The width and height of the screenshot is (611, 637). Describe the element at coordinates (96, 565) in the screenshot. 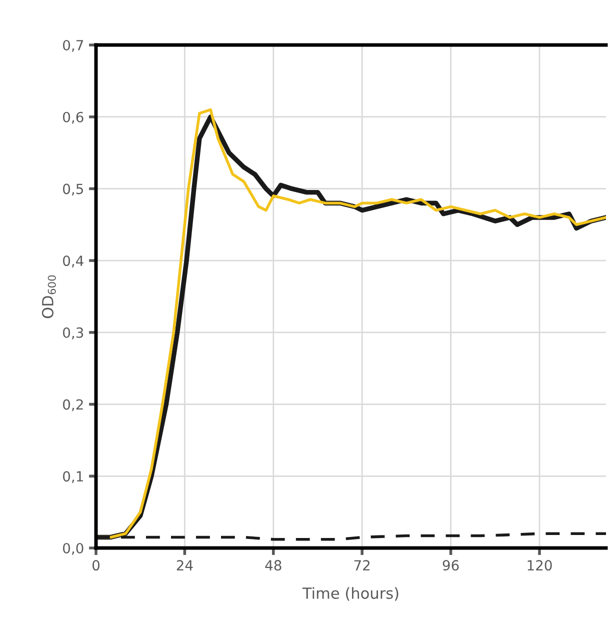

I see `x-tick-label: 0` at that location.